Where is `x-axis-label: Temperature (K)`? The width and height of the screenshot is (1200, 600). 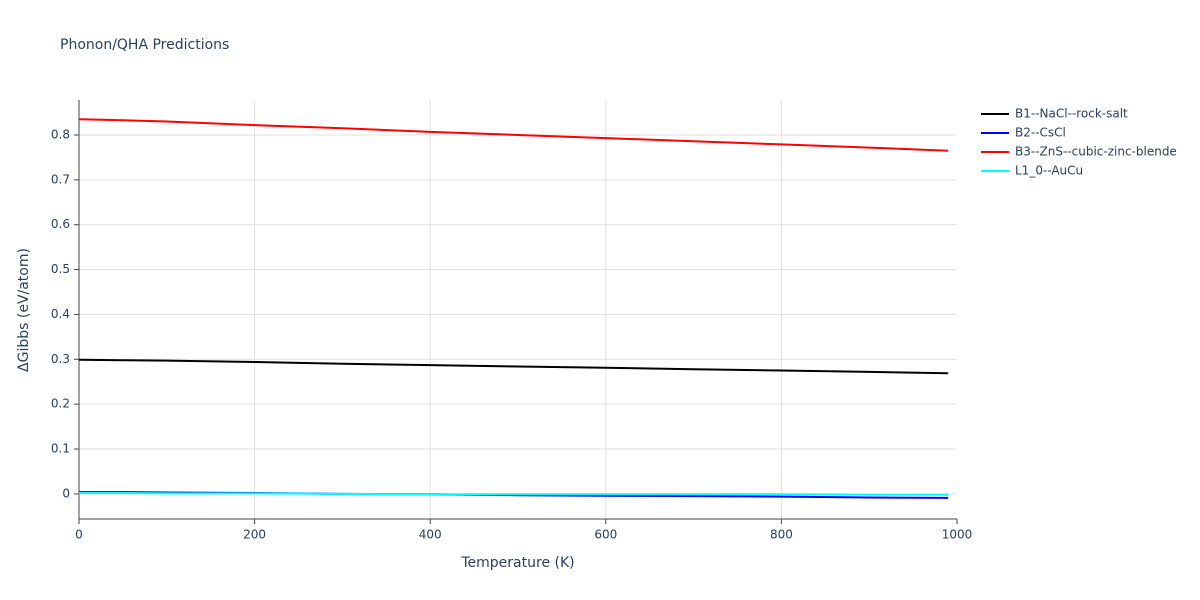
x-axis-label: Temperature (K) is located at coordinates (517, 563).